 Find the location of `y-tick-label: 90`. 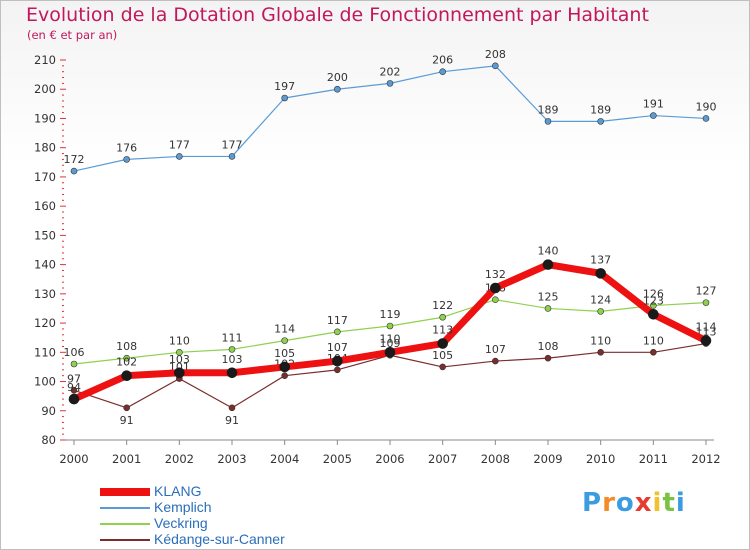

y-tick-label: 90 is located at coordinates (48, 411).